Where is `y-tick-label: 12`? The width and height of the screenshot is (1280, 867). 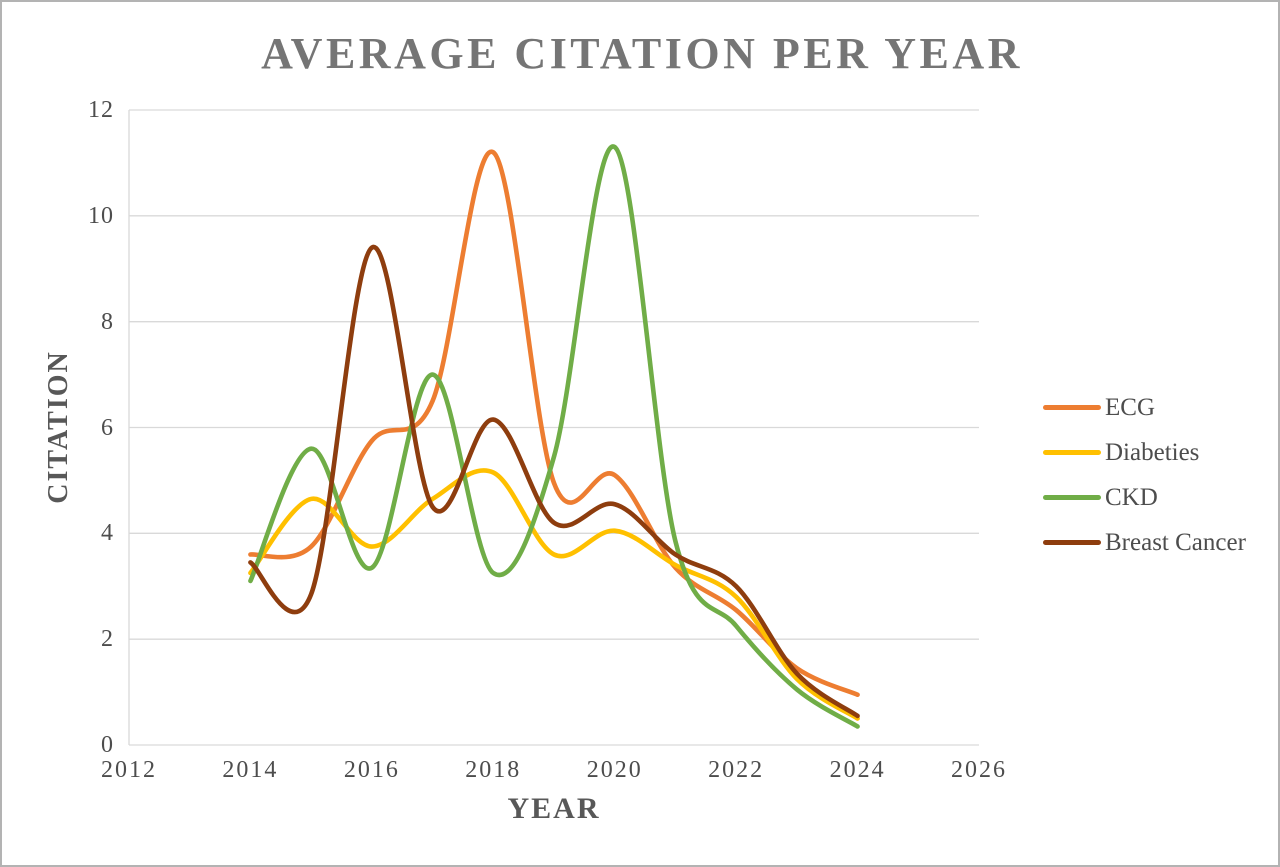
y-tick-label: 12 is located at coordinates (101, 110).